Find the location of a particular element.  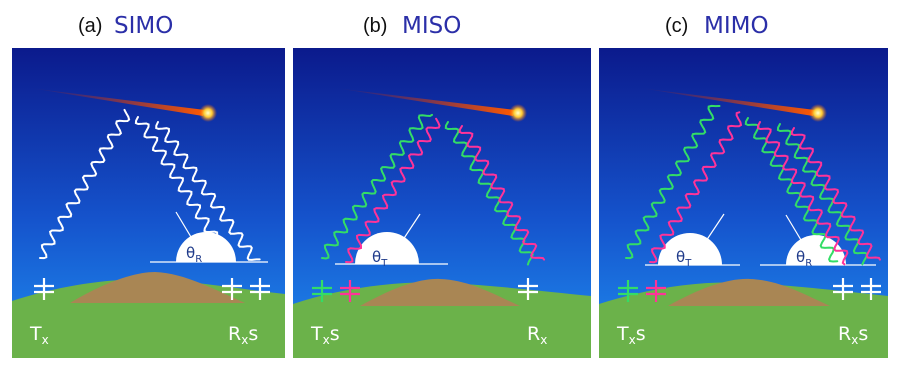

panel-title: SIMO is located at coordinates (143, 26).